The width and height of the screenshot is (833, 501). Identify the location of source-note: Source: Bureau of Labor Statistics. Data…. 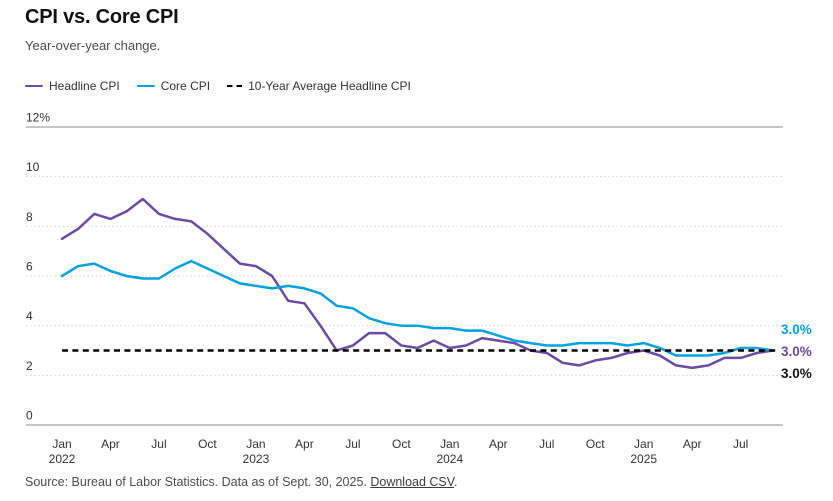
(241, 482).